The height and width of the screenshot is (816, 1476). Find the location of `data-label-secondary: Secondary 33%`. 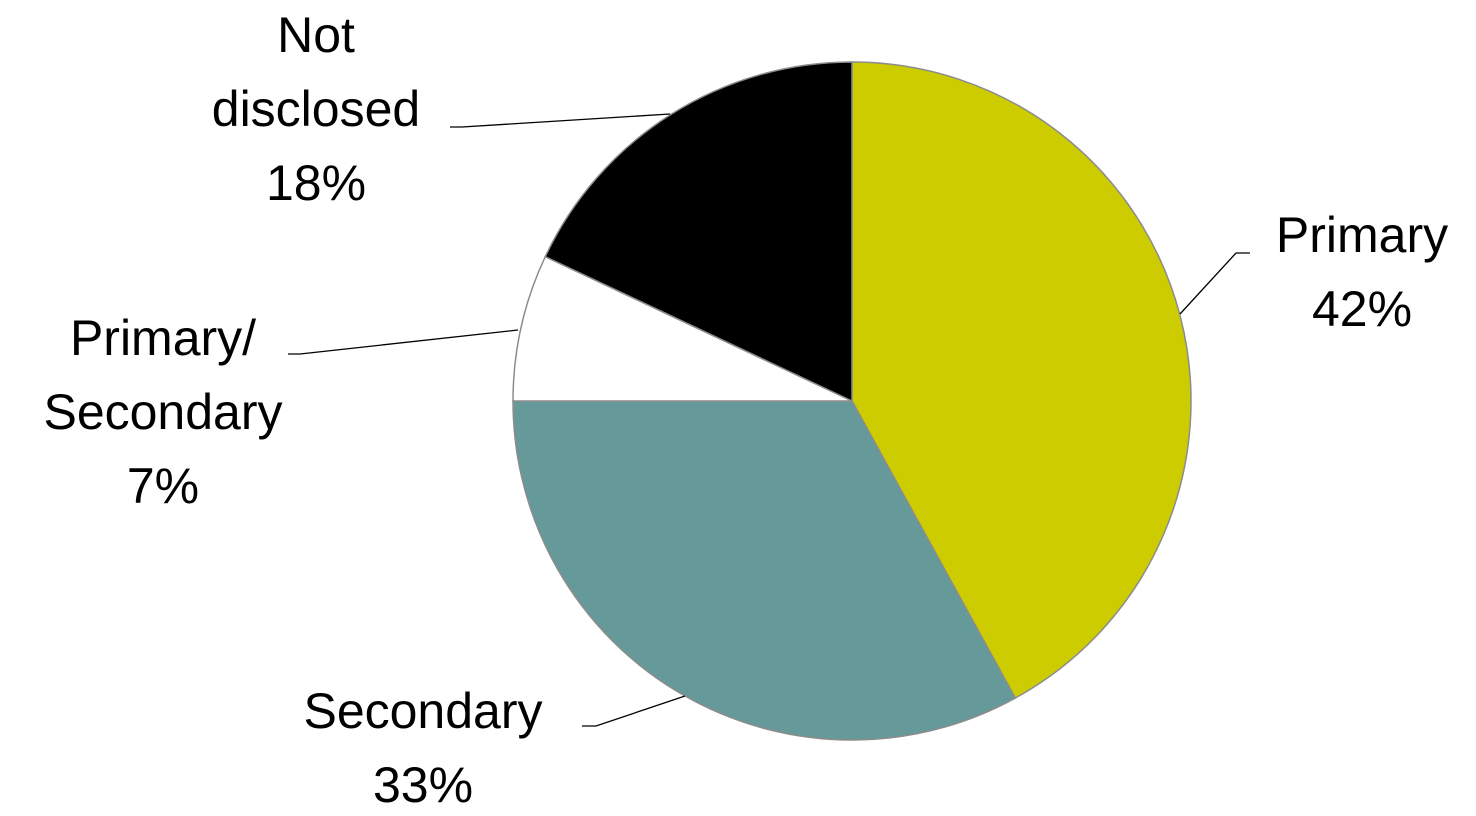

data-label-secondary: Secondary 33% is located at coordinates (422, 747).